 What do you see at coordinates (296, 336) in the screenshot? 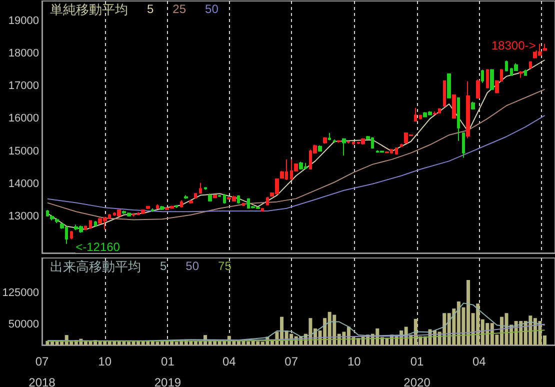
I see `line-series` at bounding box center [296, 336].